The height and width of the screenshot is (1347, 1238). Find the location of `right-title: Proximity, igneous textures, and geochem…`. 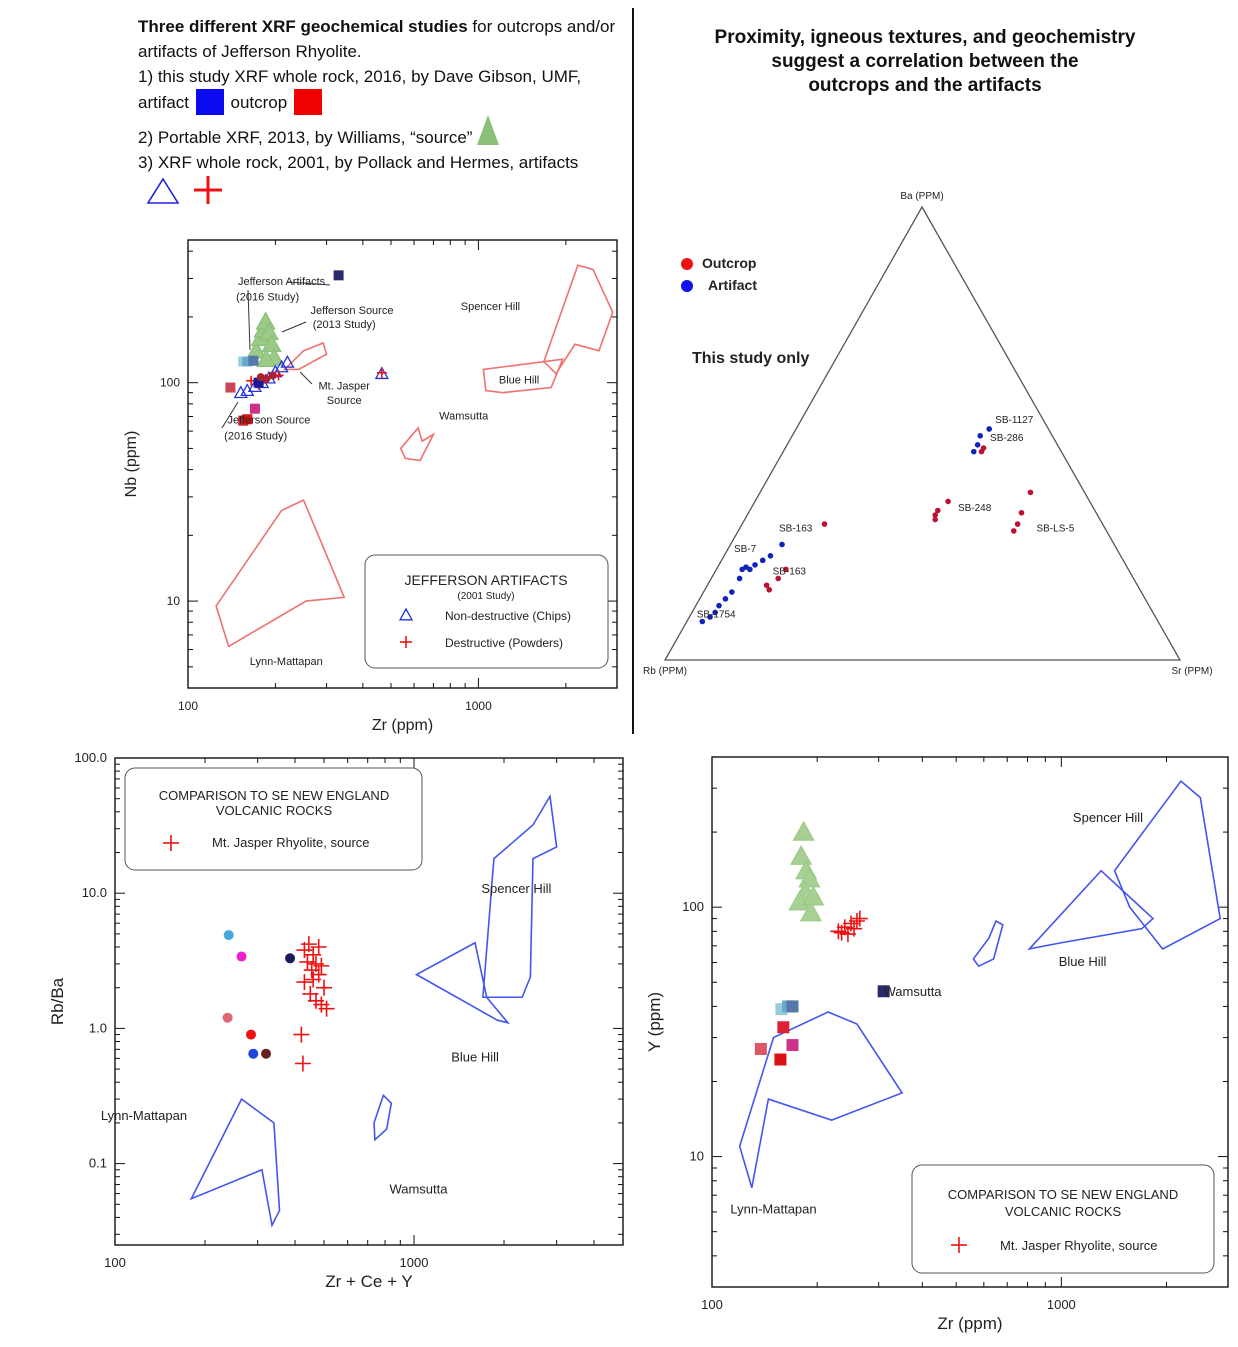

right-title: Proximity, igneous textures, and geochem… is located at coordinates (925, 62).